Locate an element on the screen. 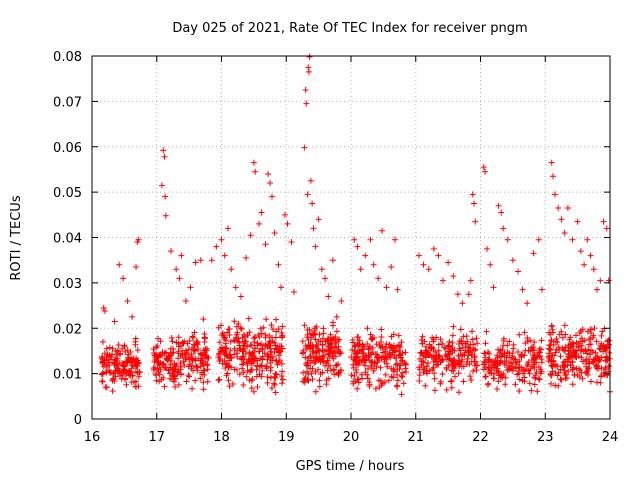 The height and width of the screenshot is (480, 640). y-tick-label: 0.03 is located at coordinates (67, 284).